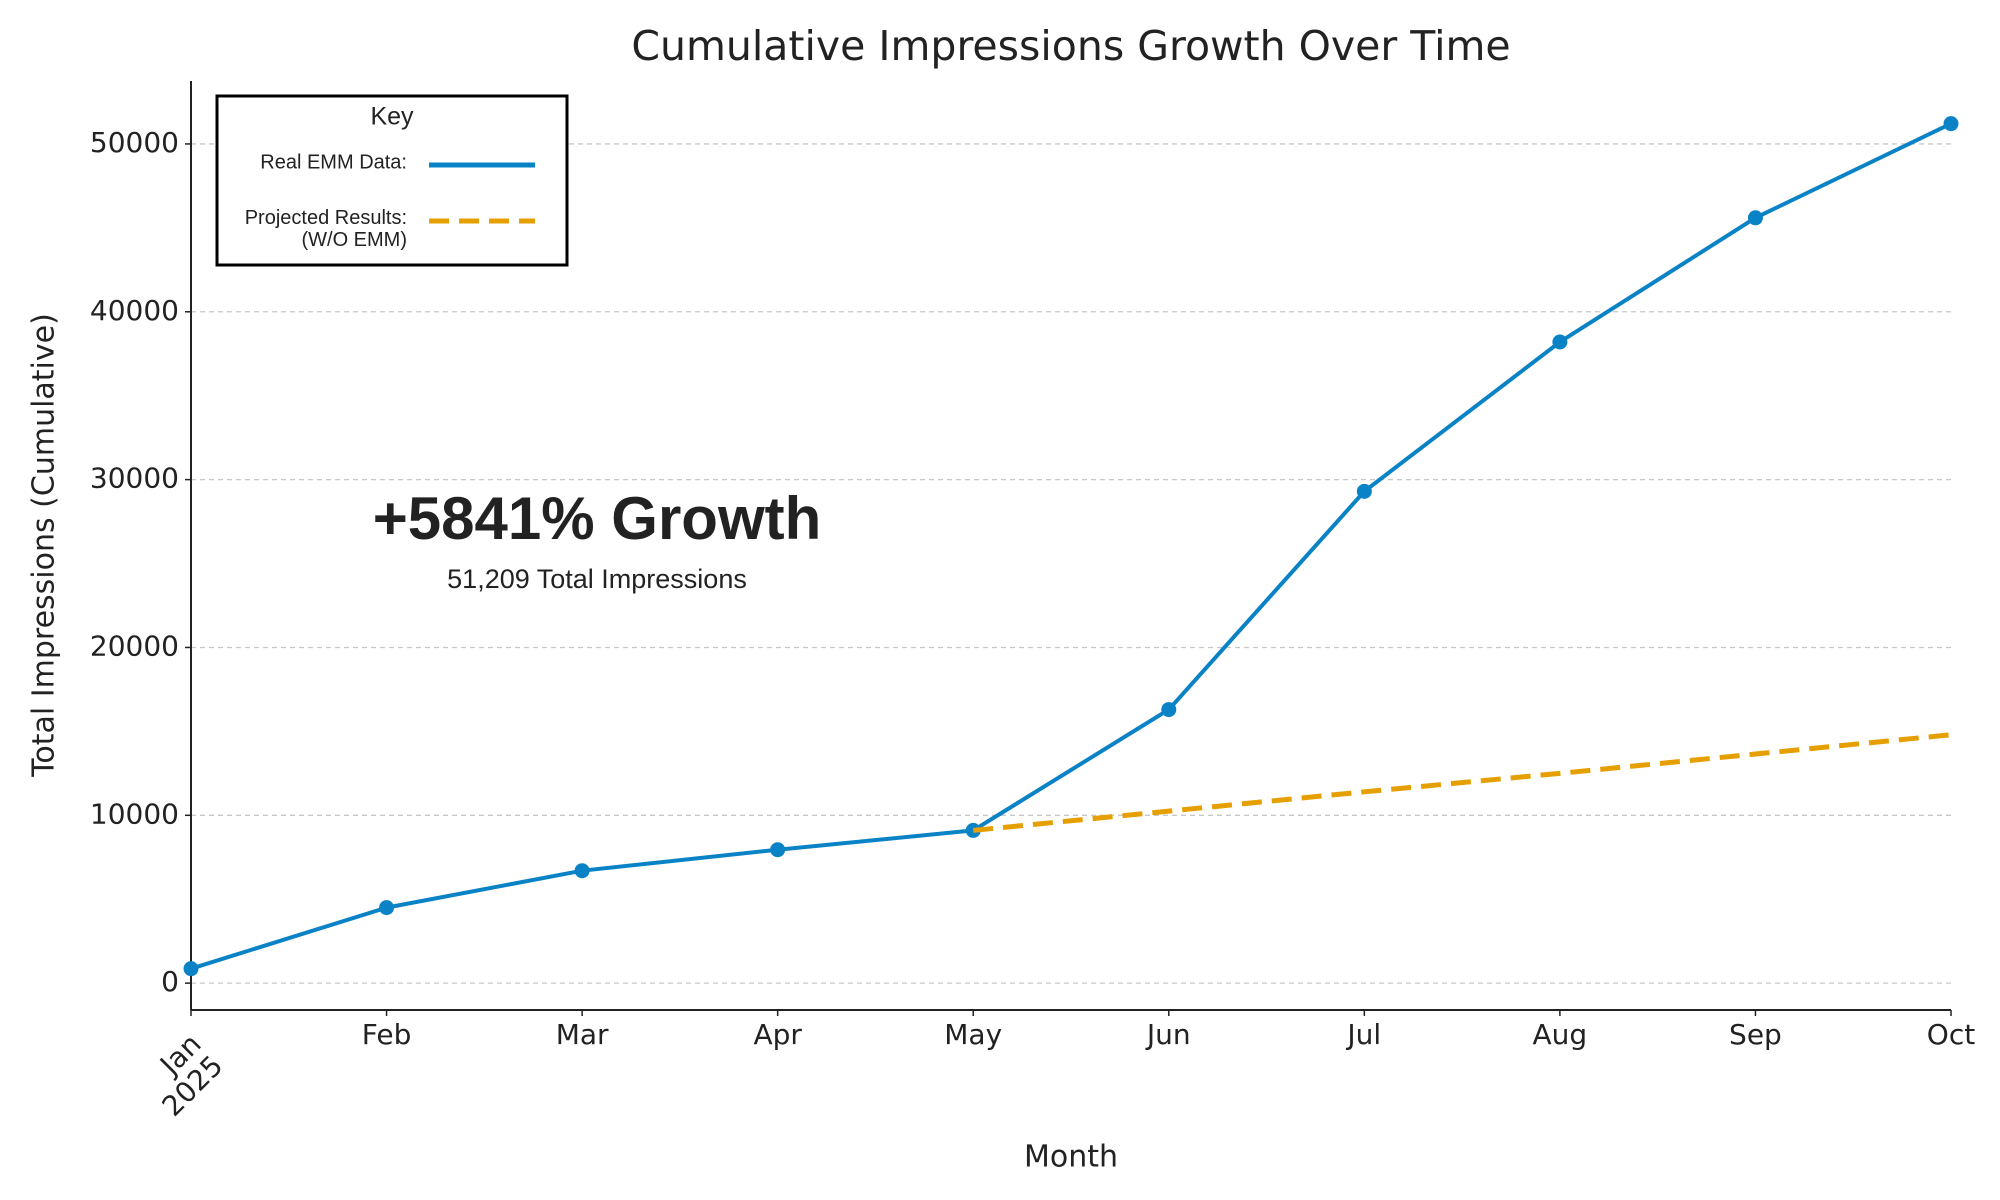 This screenshot has height=1200, width=2000. I want to click on x-tick-label: Apr, so click(777, 1034).